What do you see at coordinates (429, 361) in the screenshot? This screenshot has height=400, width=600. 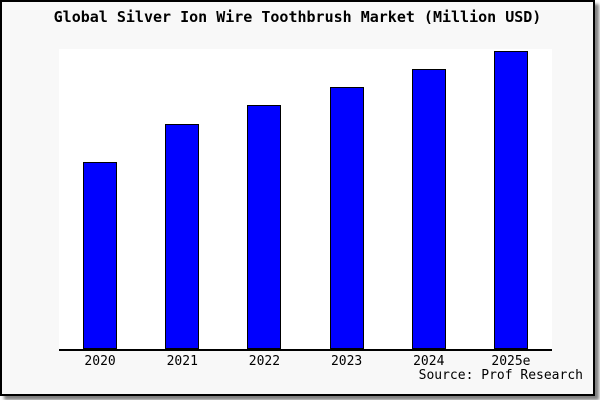 I see `x-tick-2024: 2024` at bounding box center [429, 361].